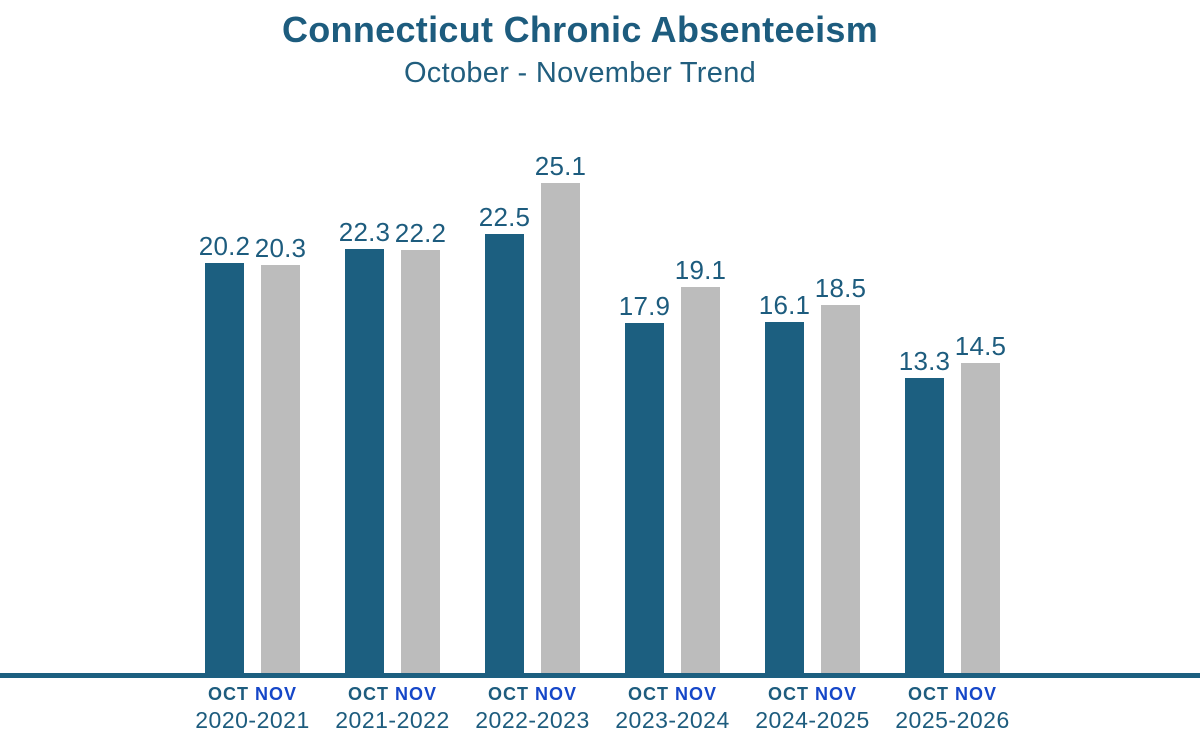 The image size is (1200, 753). I want to click on oct-value-label: 17.9, so click(644, 306).